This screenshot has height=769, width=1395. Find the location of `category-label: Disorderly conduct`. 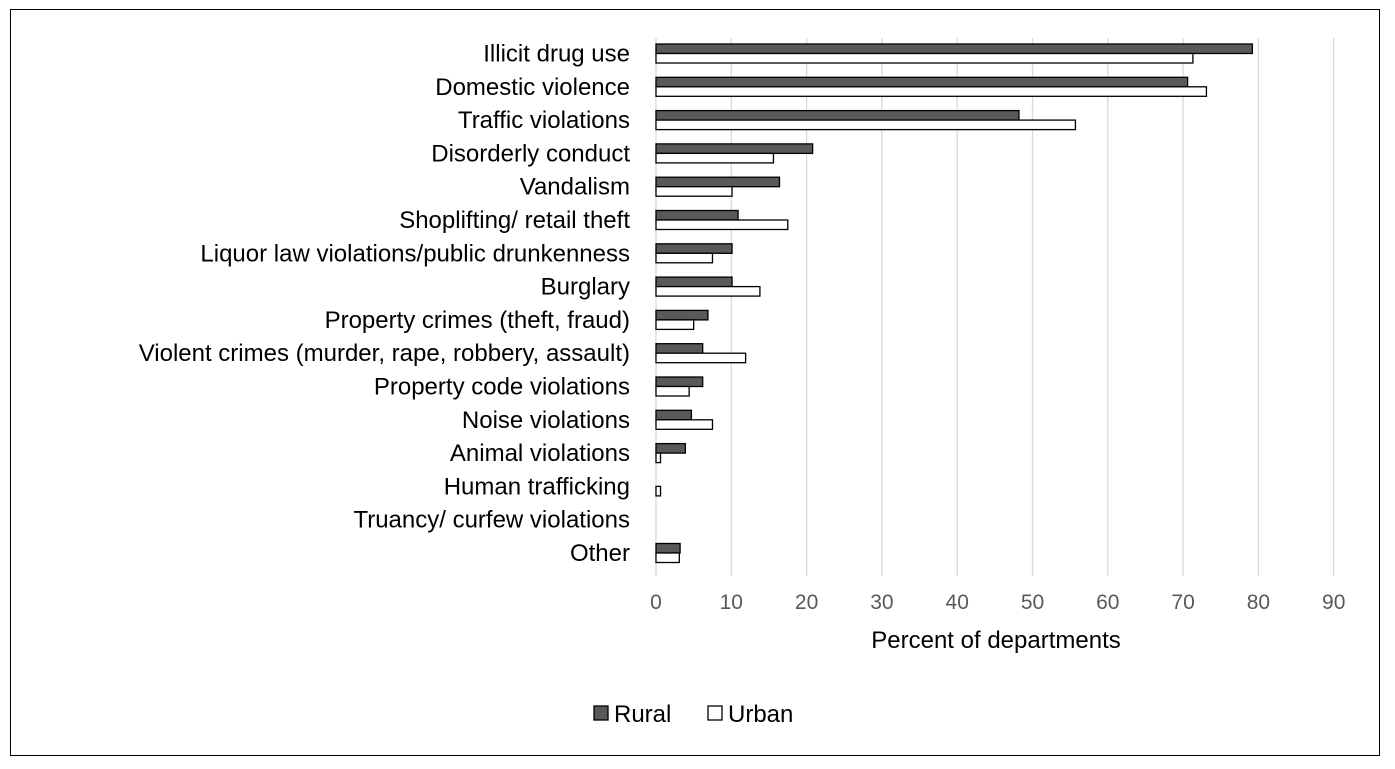

category-label: Disorderly conduct is located at coordinates (530, 153).